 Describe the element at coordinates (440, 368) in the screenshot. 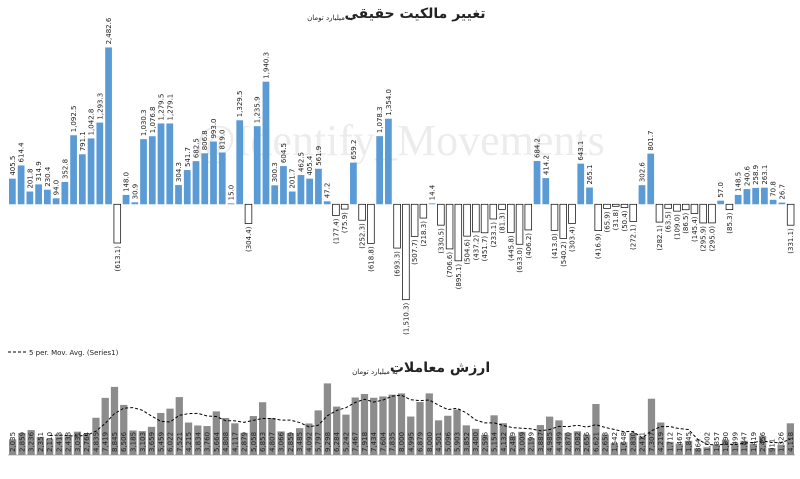

I see `chart-title: ارزش معاملات` at that location.